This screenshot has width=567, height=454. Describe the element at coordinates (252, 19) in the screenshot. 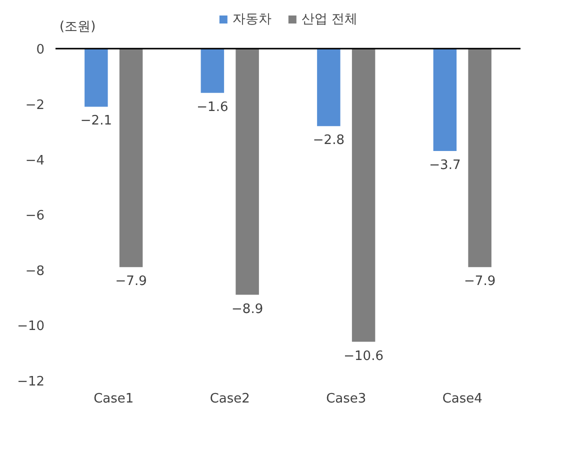

I see `legend-label: 자동차` at that location.